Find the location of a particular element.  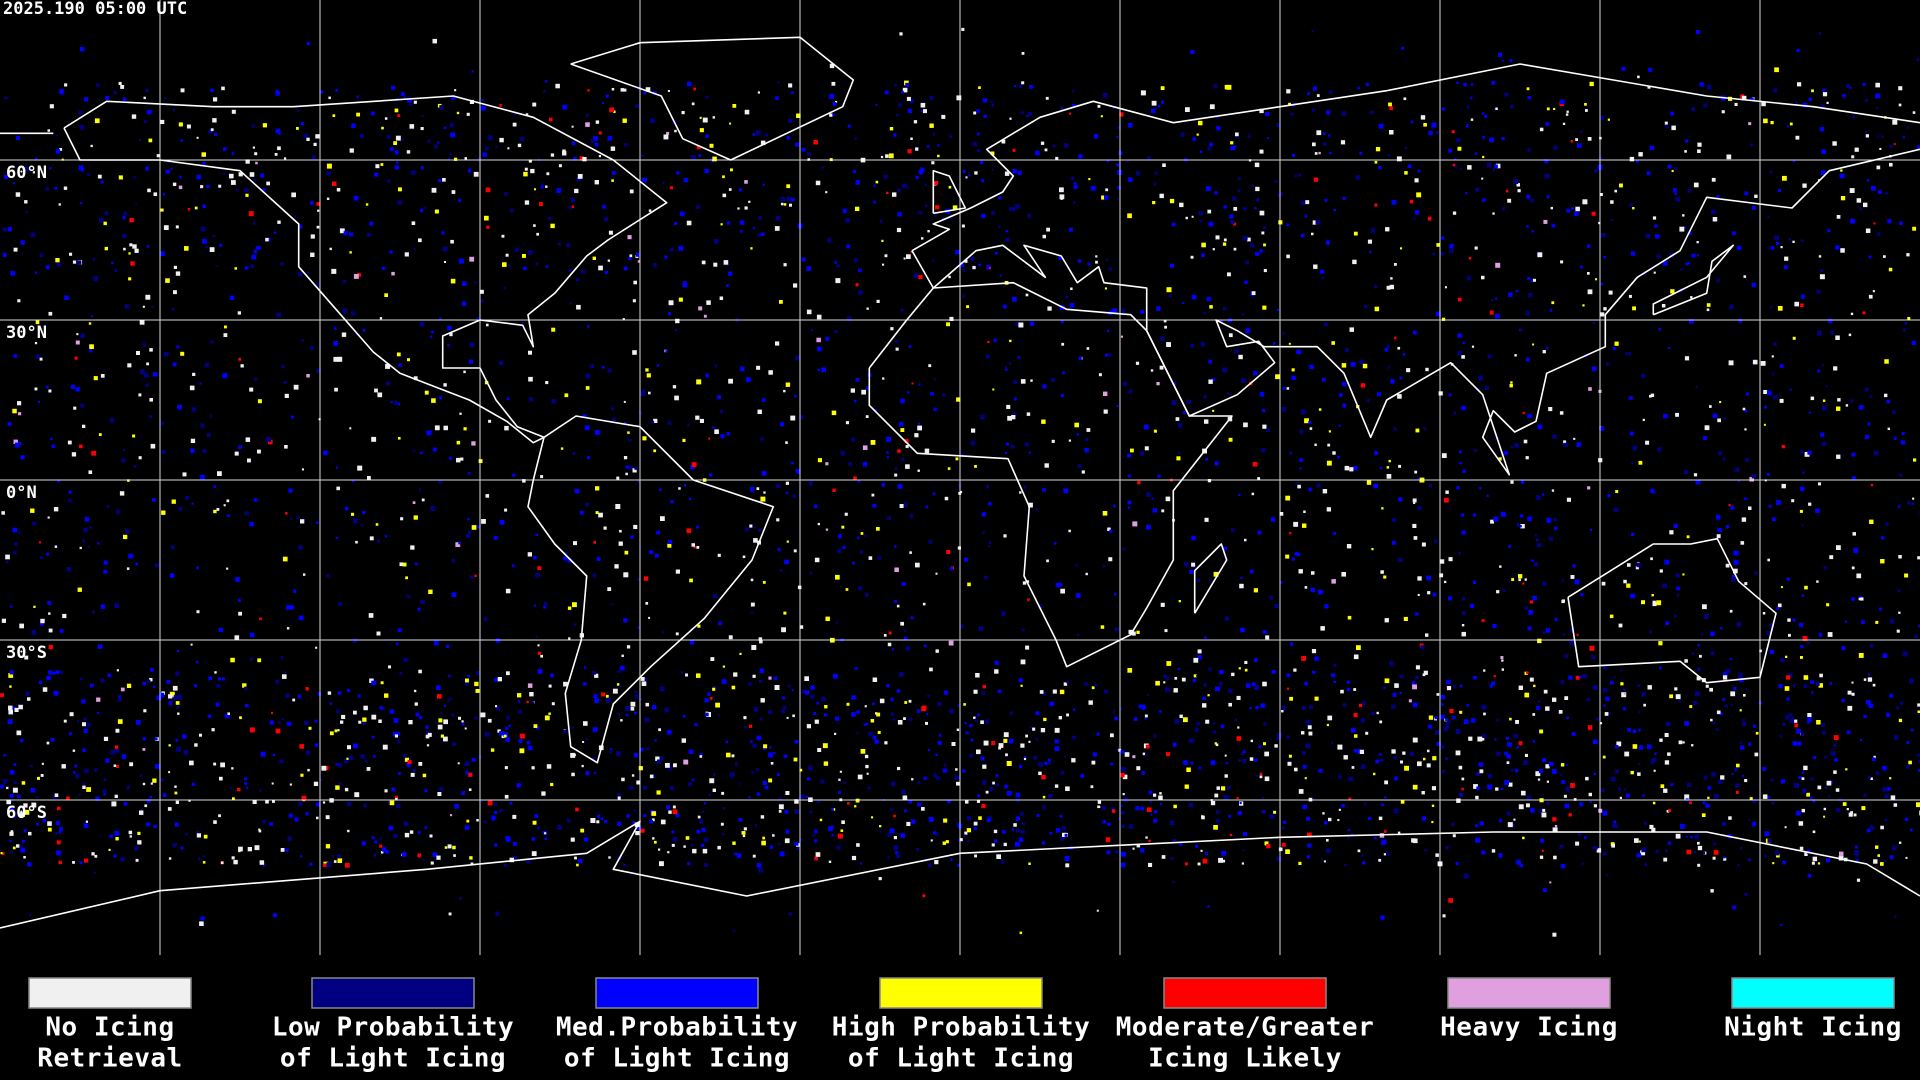

coastline is located at coordinates (651, 589).